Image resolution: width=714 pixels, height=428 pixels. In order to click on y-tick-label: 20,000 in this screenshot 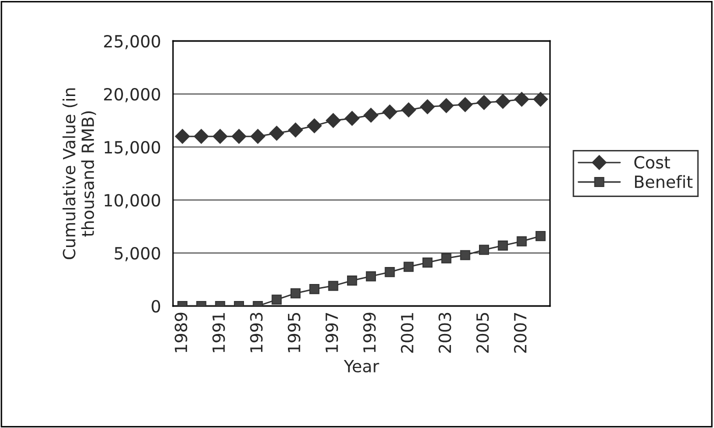, I will do `click(132, 95)`.